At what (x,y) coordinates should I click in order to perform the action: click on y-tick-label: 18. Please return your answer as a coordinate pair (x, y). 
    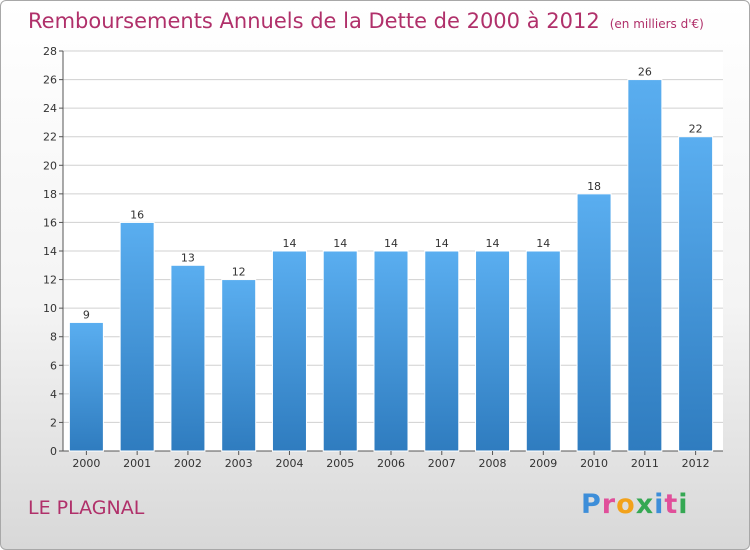
    Looking at the image, I should click on (50, 194).